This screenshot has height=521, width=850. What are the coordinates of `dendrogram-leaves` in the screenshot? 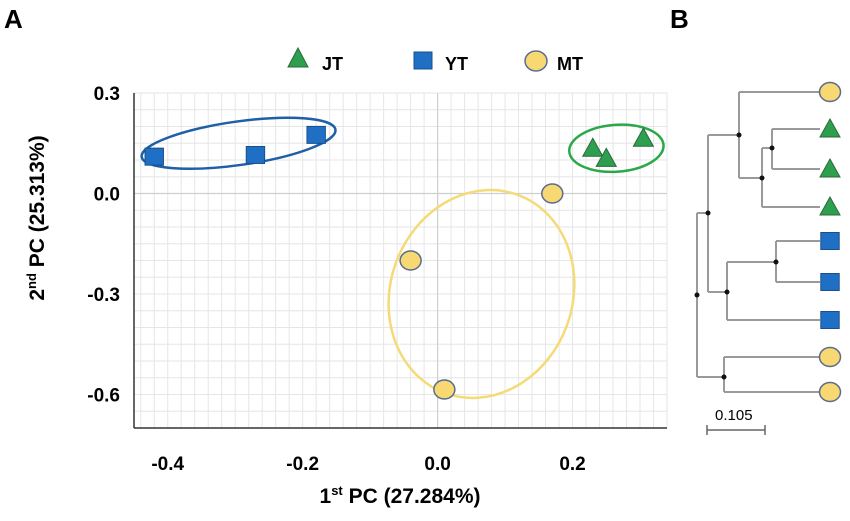 It's located at (830, 242).